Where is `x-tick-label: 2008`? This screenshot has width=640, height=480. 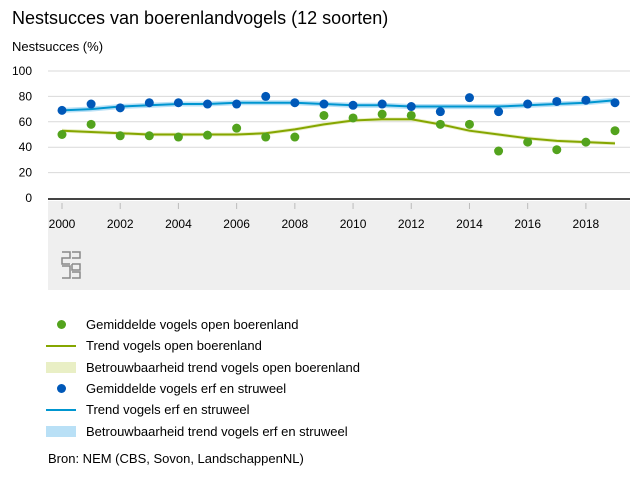
x-tick-label: 2008 is located at coordinates (294, 224).